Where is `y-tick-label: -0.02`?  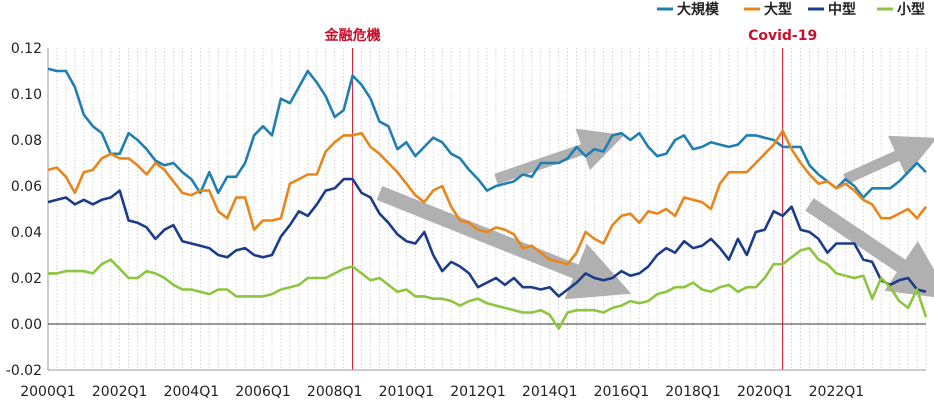
y-tick-label: -0.02 is located at coordinates (24, 371).